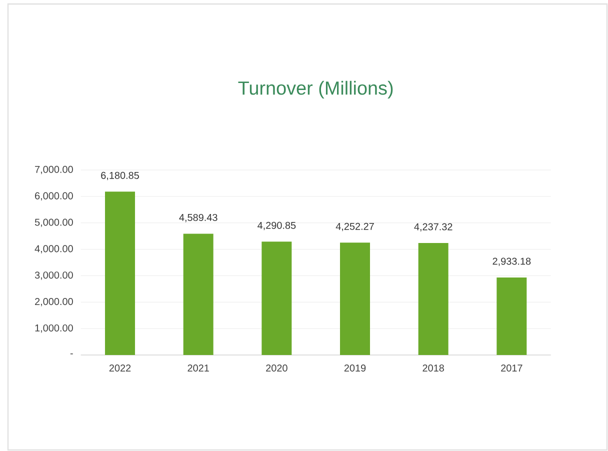  What do you see at coordinates (53, 276) in the screenshot?
I see `y-tick-label: 3,000.00` at bounding box center [53, 276].